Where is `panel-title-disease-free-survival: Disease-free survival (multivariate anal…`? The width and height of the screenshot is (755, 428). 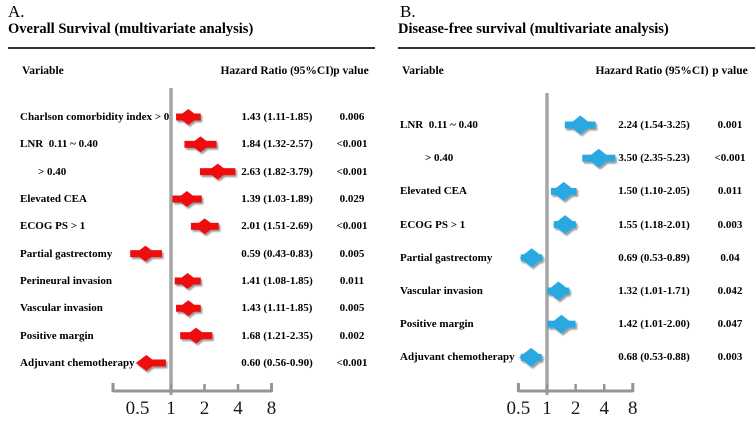 panel-title-disease-free-survival: Disease-free survival (multivariate anal… is located at coordinates (533, 29).